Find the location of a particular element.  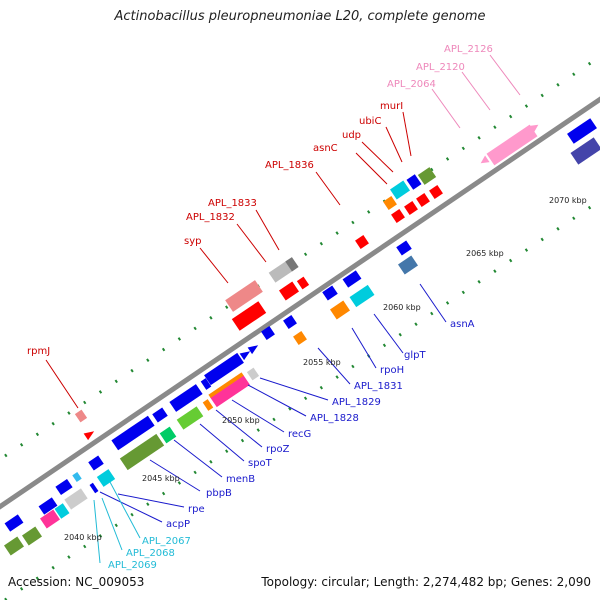

pink-labels: APL_2064 APL_2120 APL_2126 is located at coordinates (440, 67).